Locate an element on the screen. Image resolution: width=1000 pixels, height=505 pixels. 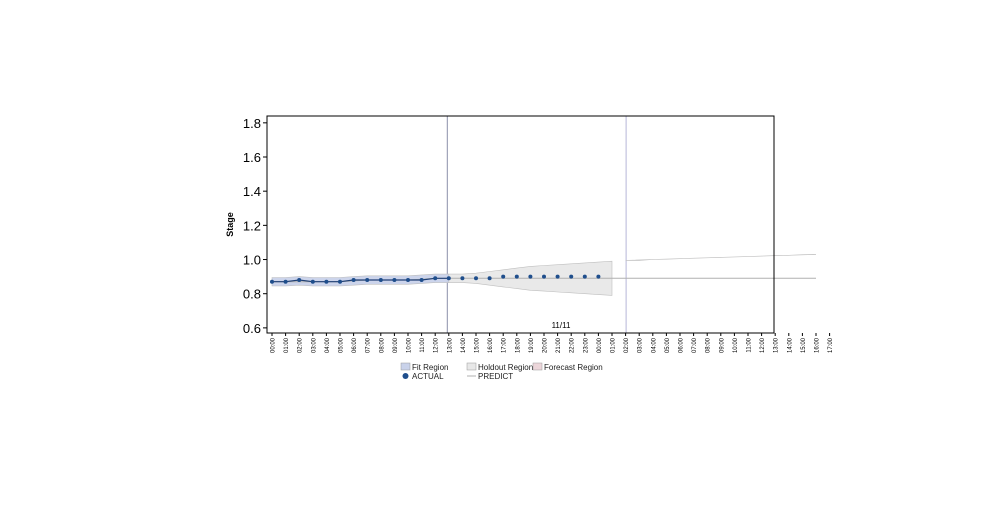
y-tick-label: 1.4 is located at coordinates (252, 191).